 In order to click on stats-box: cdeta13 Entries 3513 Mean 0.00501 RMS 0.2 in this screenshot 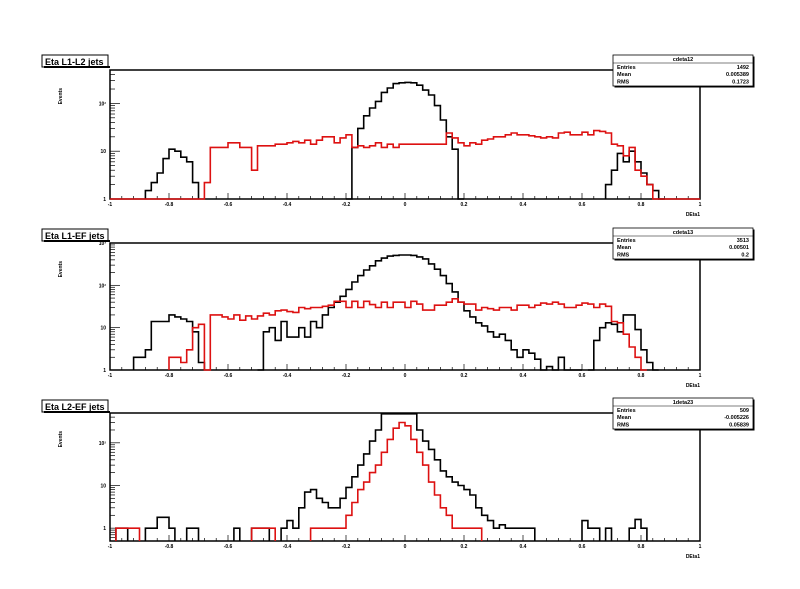, I will do `click(683, 244)`.